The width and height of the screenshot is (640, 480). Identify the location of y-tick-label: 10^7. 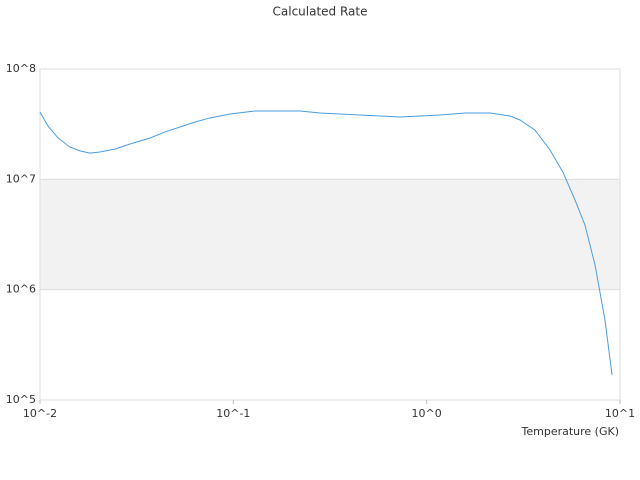
(21, 178).